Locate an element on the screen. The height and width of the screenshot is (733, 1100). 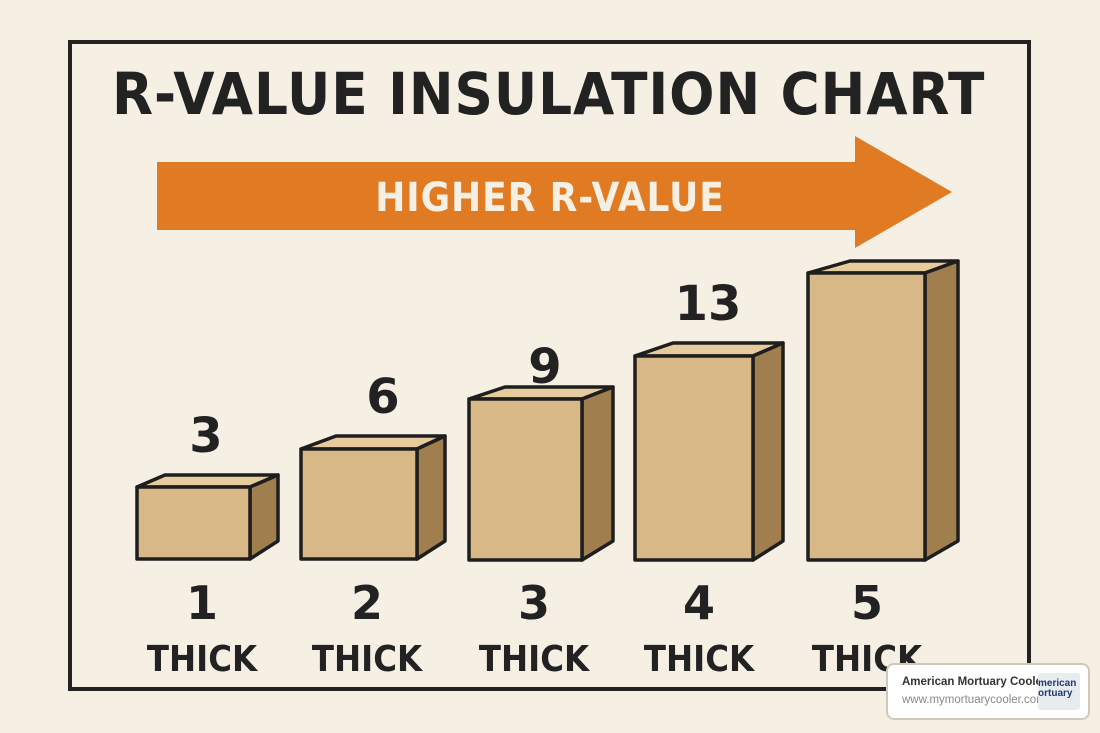
thickness-number-2: 2 is located at coordinates (366, 603).